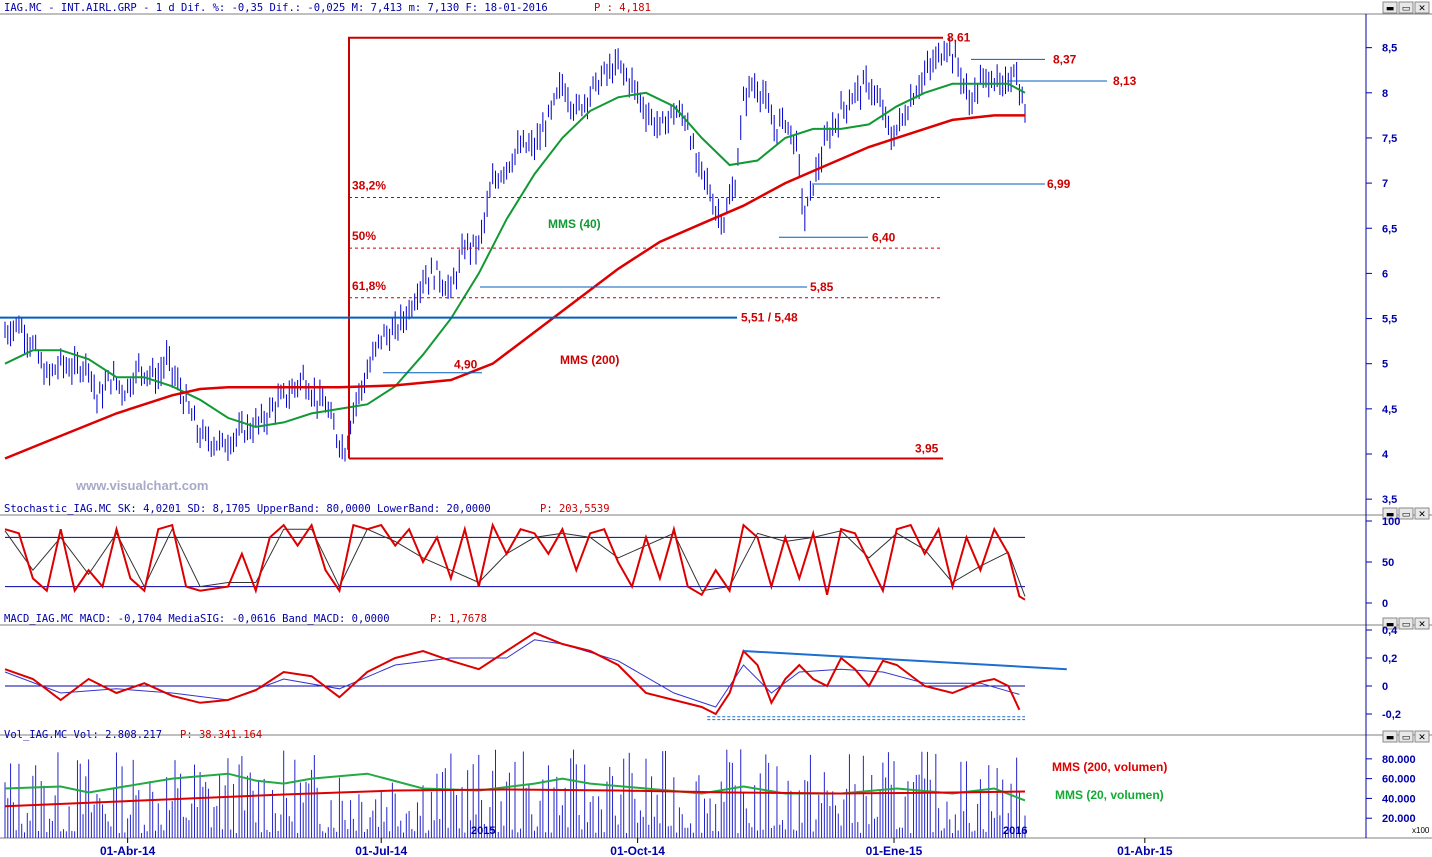 This screenshot has width=1432, height=857. Describe the element at coordinates (1406, 372) in the screenshot. I see `window-buttons: ▬ ▭ ✕ ▬ ▭ ✕ ▬ ▭ ✕ ▬ ▭ ✕` at that location.